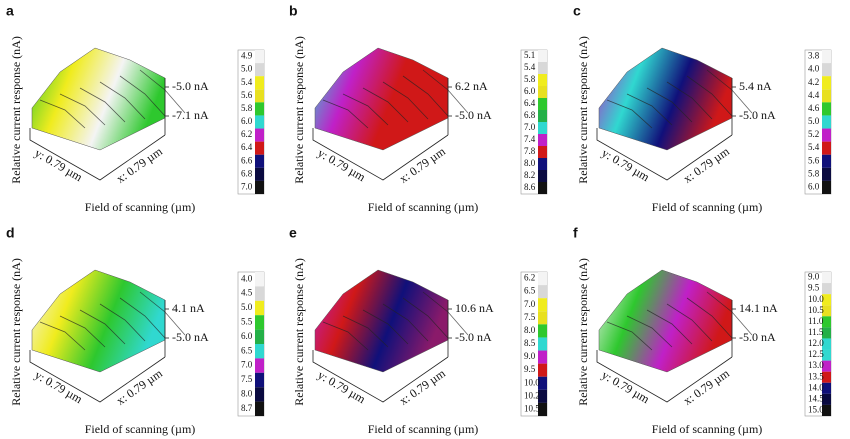  I want to click on colorbar-label: 5.0, so click(814, 121).